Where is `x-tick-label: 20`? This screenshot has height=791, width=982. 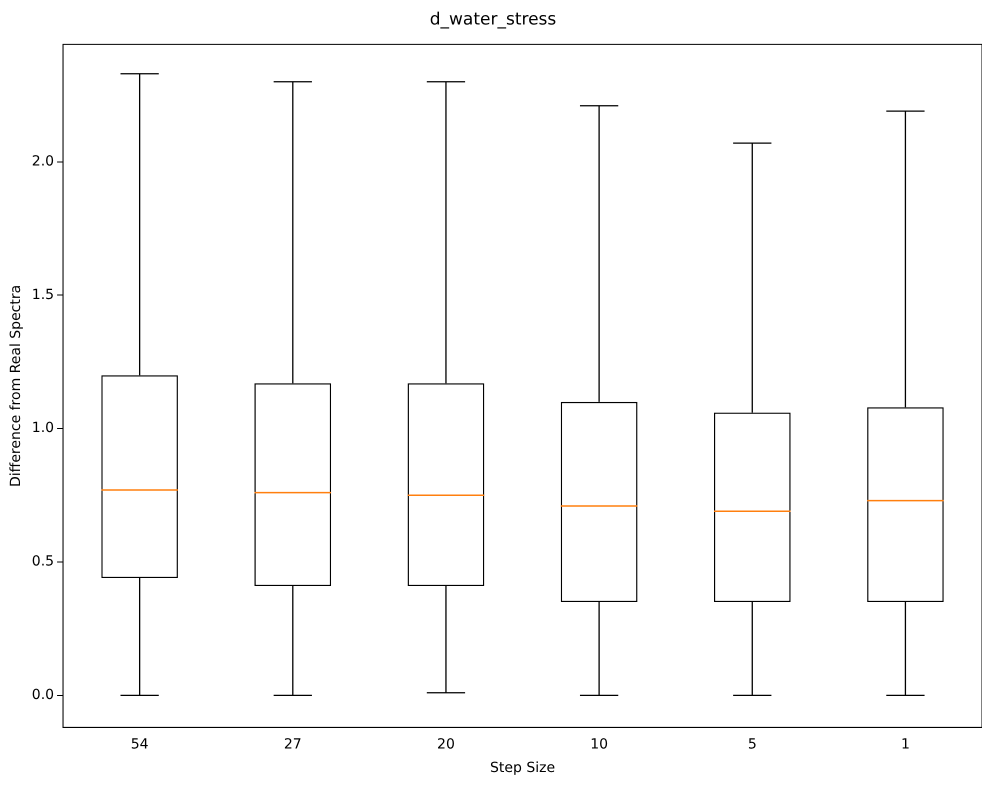
x-tick-label: 20 is located at coordinates (446, 744).